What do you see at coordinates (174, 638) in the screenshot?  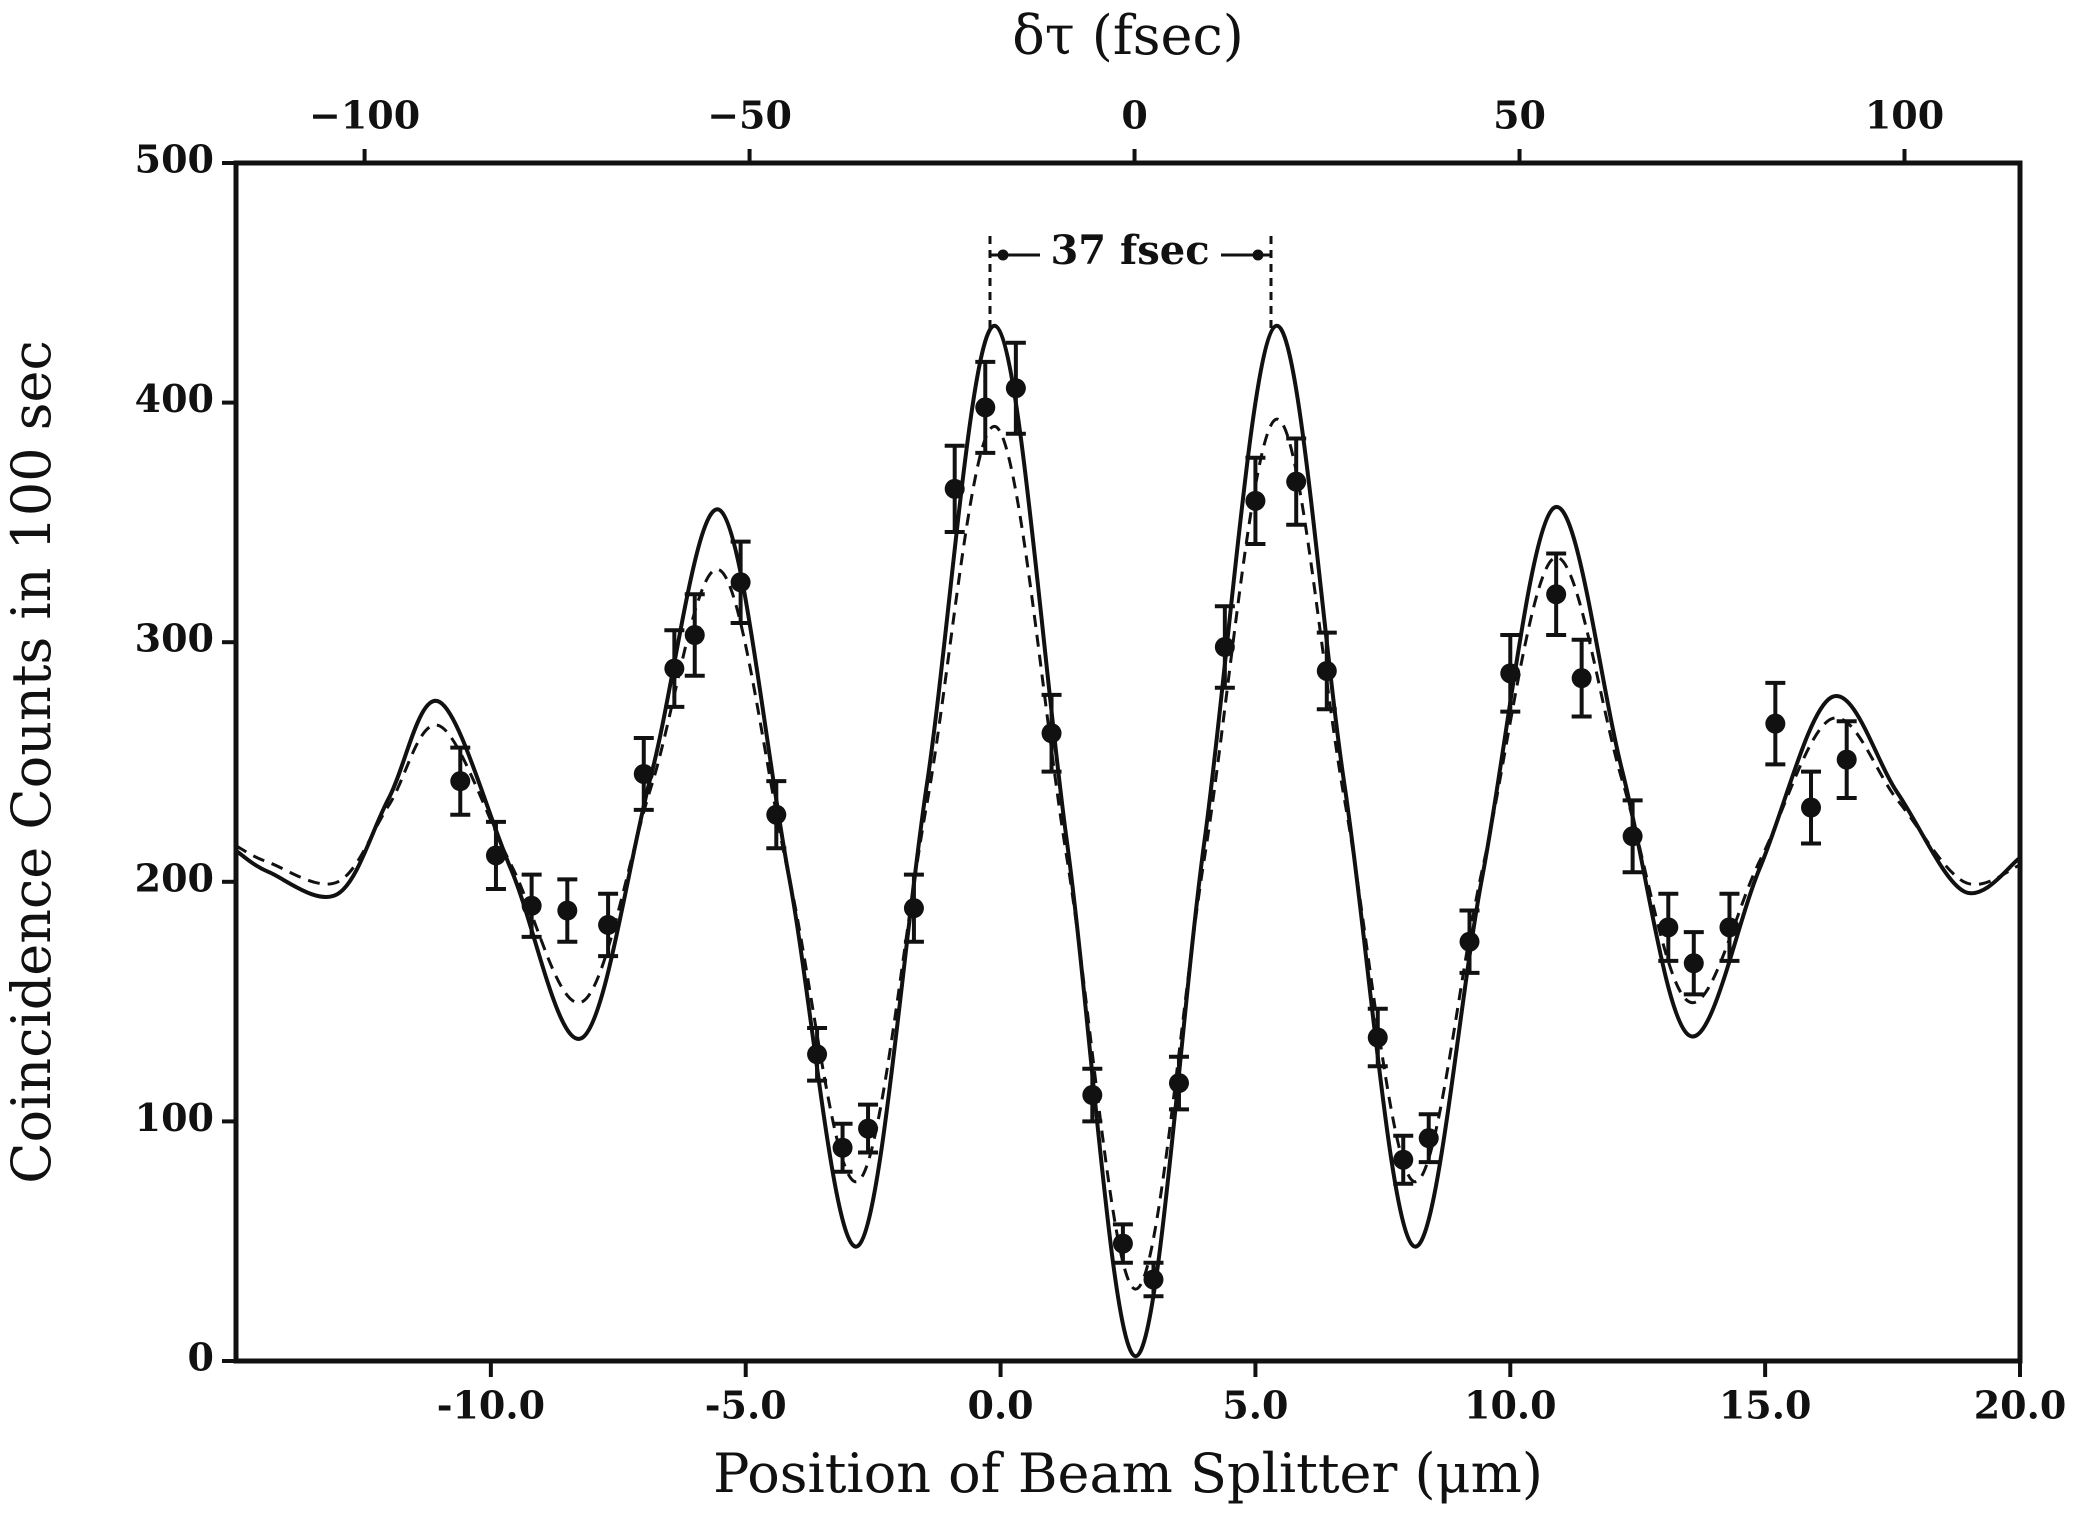 I see `y-tick-label: 300` at bounding box center [174, 638].